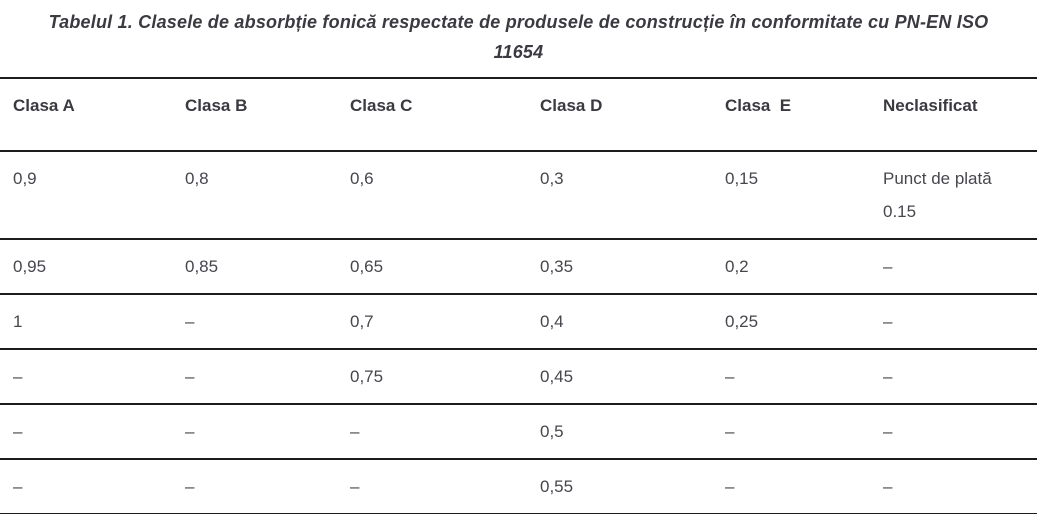  Describe the element at coordinates (619, 266) in the screenshot. I see `cell: 0,35` at that location.